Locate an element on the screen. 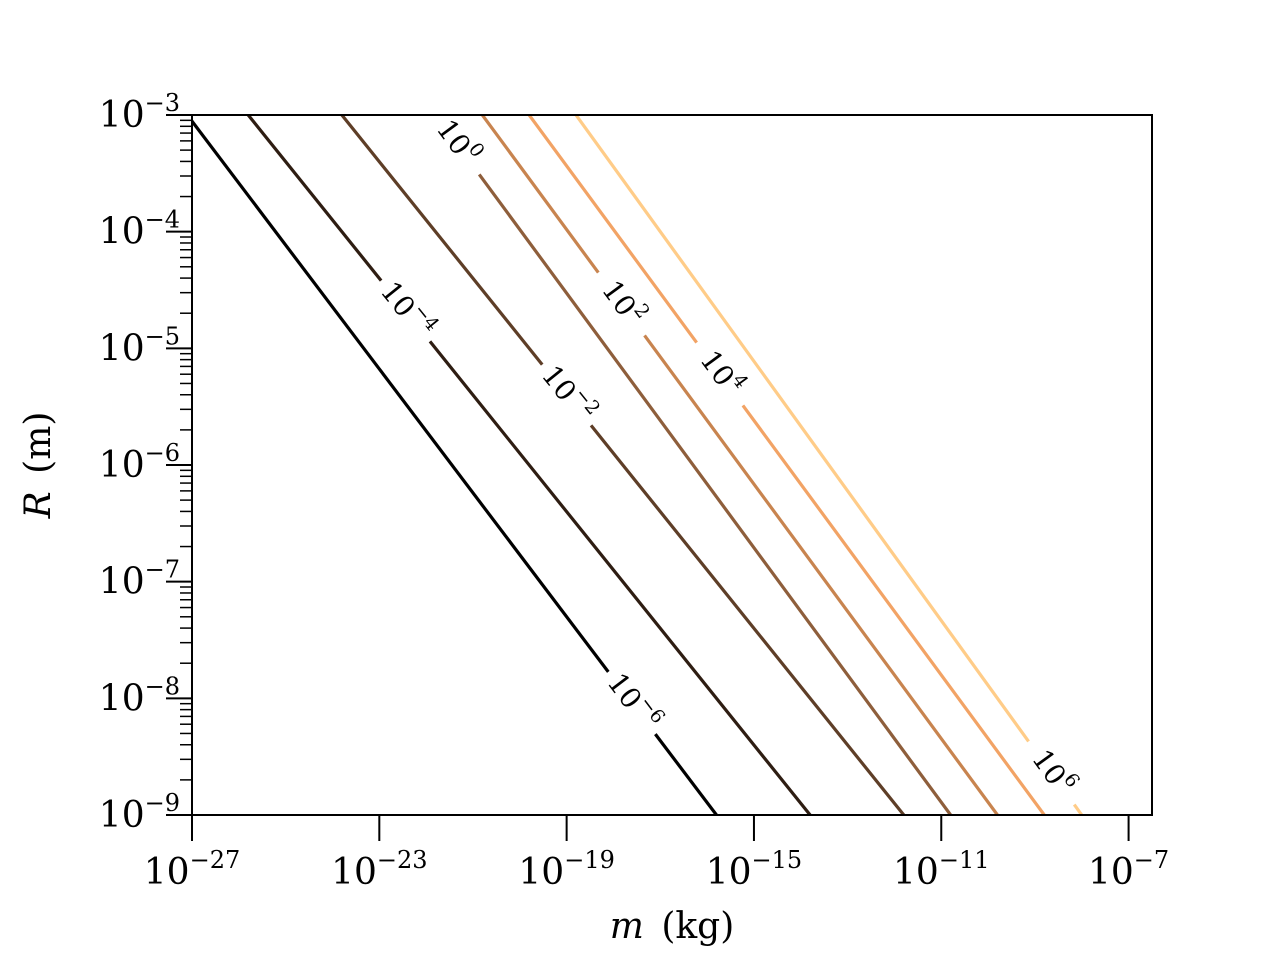 The height and width of the screenshot is (960, 1280). y-axis-label: R (m) is located at coordinates (38, 466).